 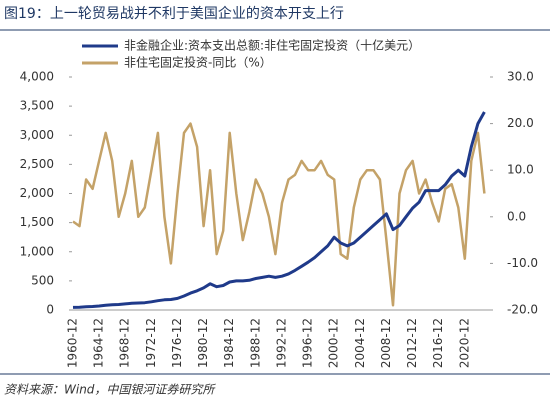 I want to click on source: 资料来源：Wind，中国银河证券研究所, so click(x=110, y=390).